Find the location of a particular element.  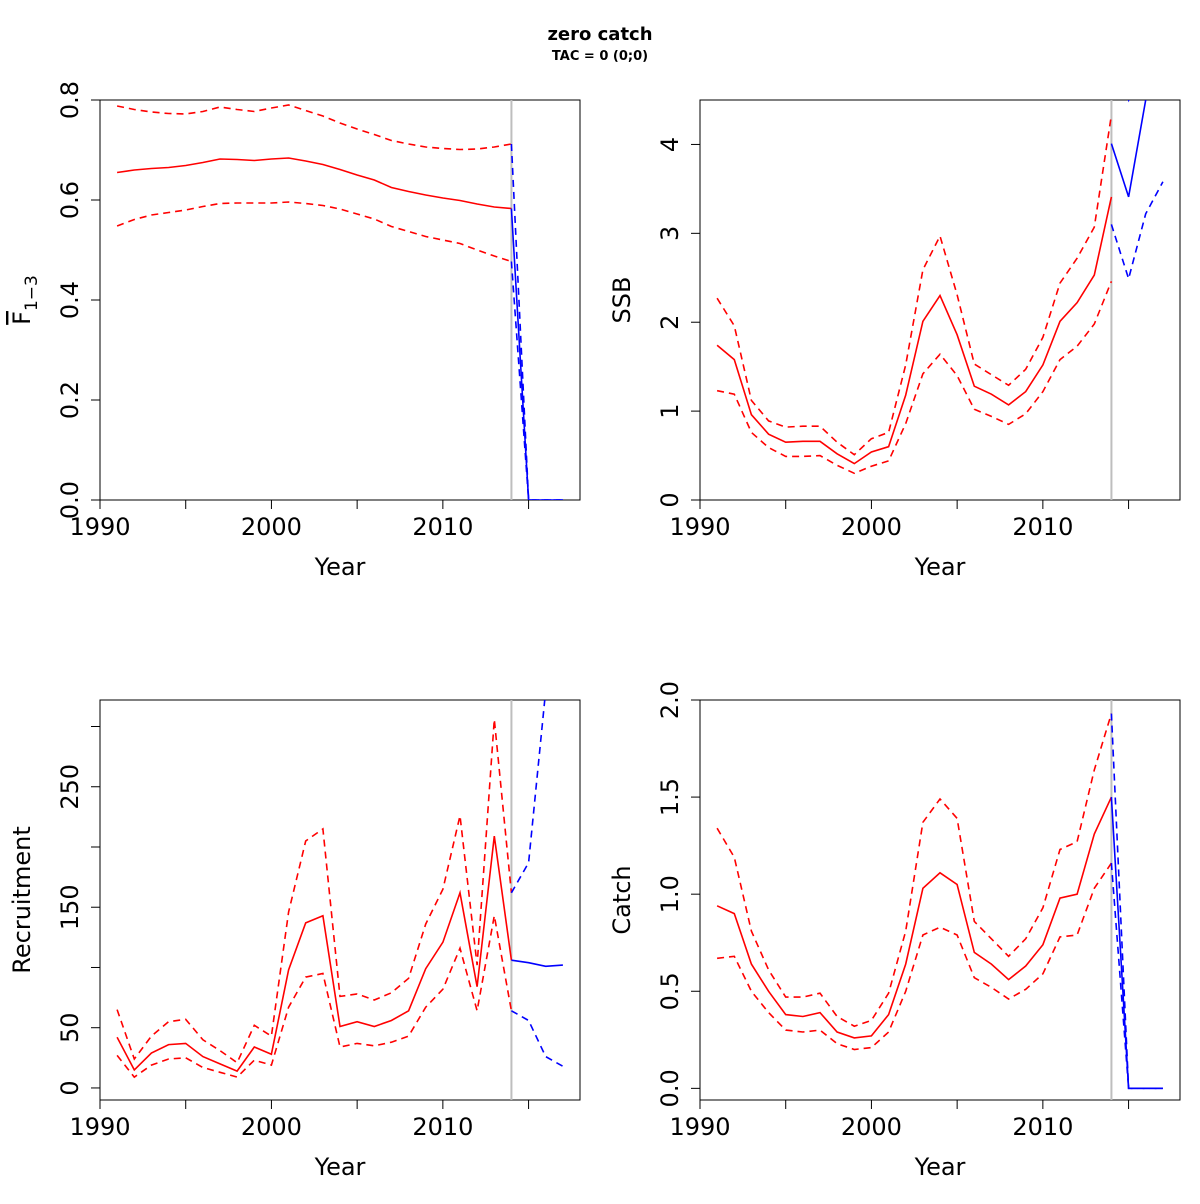

y-tick-label: 4 is located at coordinates (670, 144).